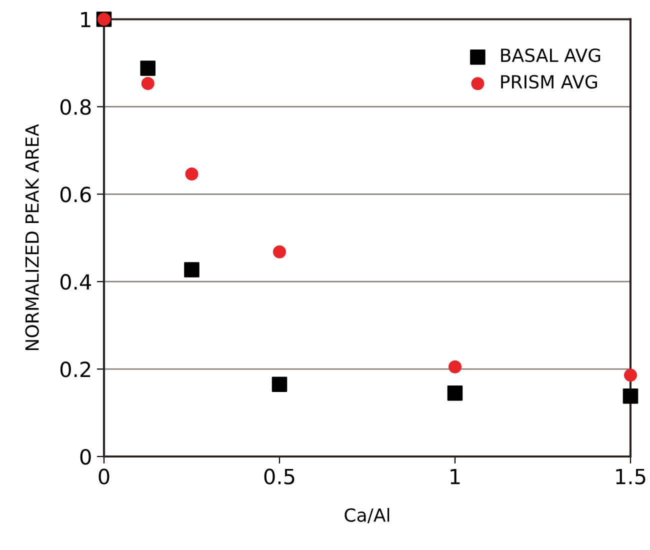 The width and height of the screenshot is (650, 550). Describe the element at coordinates (367, 516) in the screenshot. I see `x-axis-title: Ca/Al` at that location.